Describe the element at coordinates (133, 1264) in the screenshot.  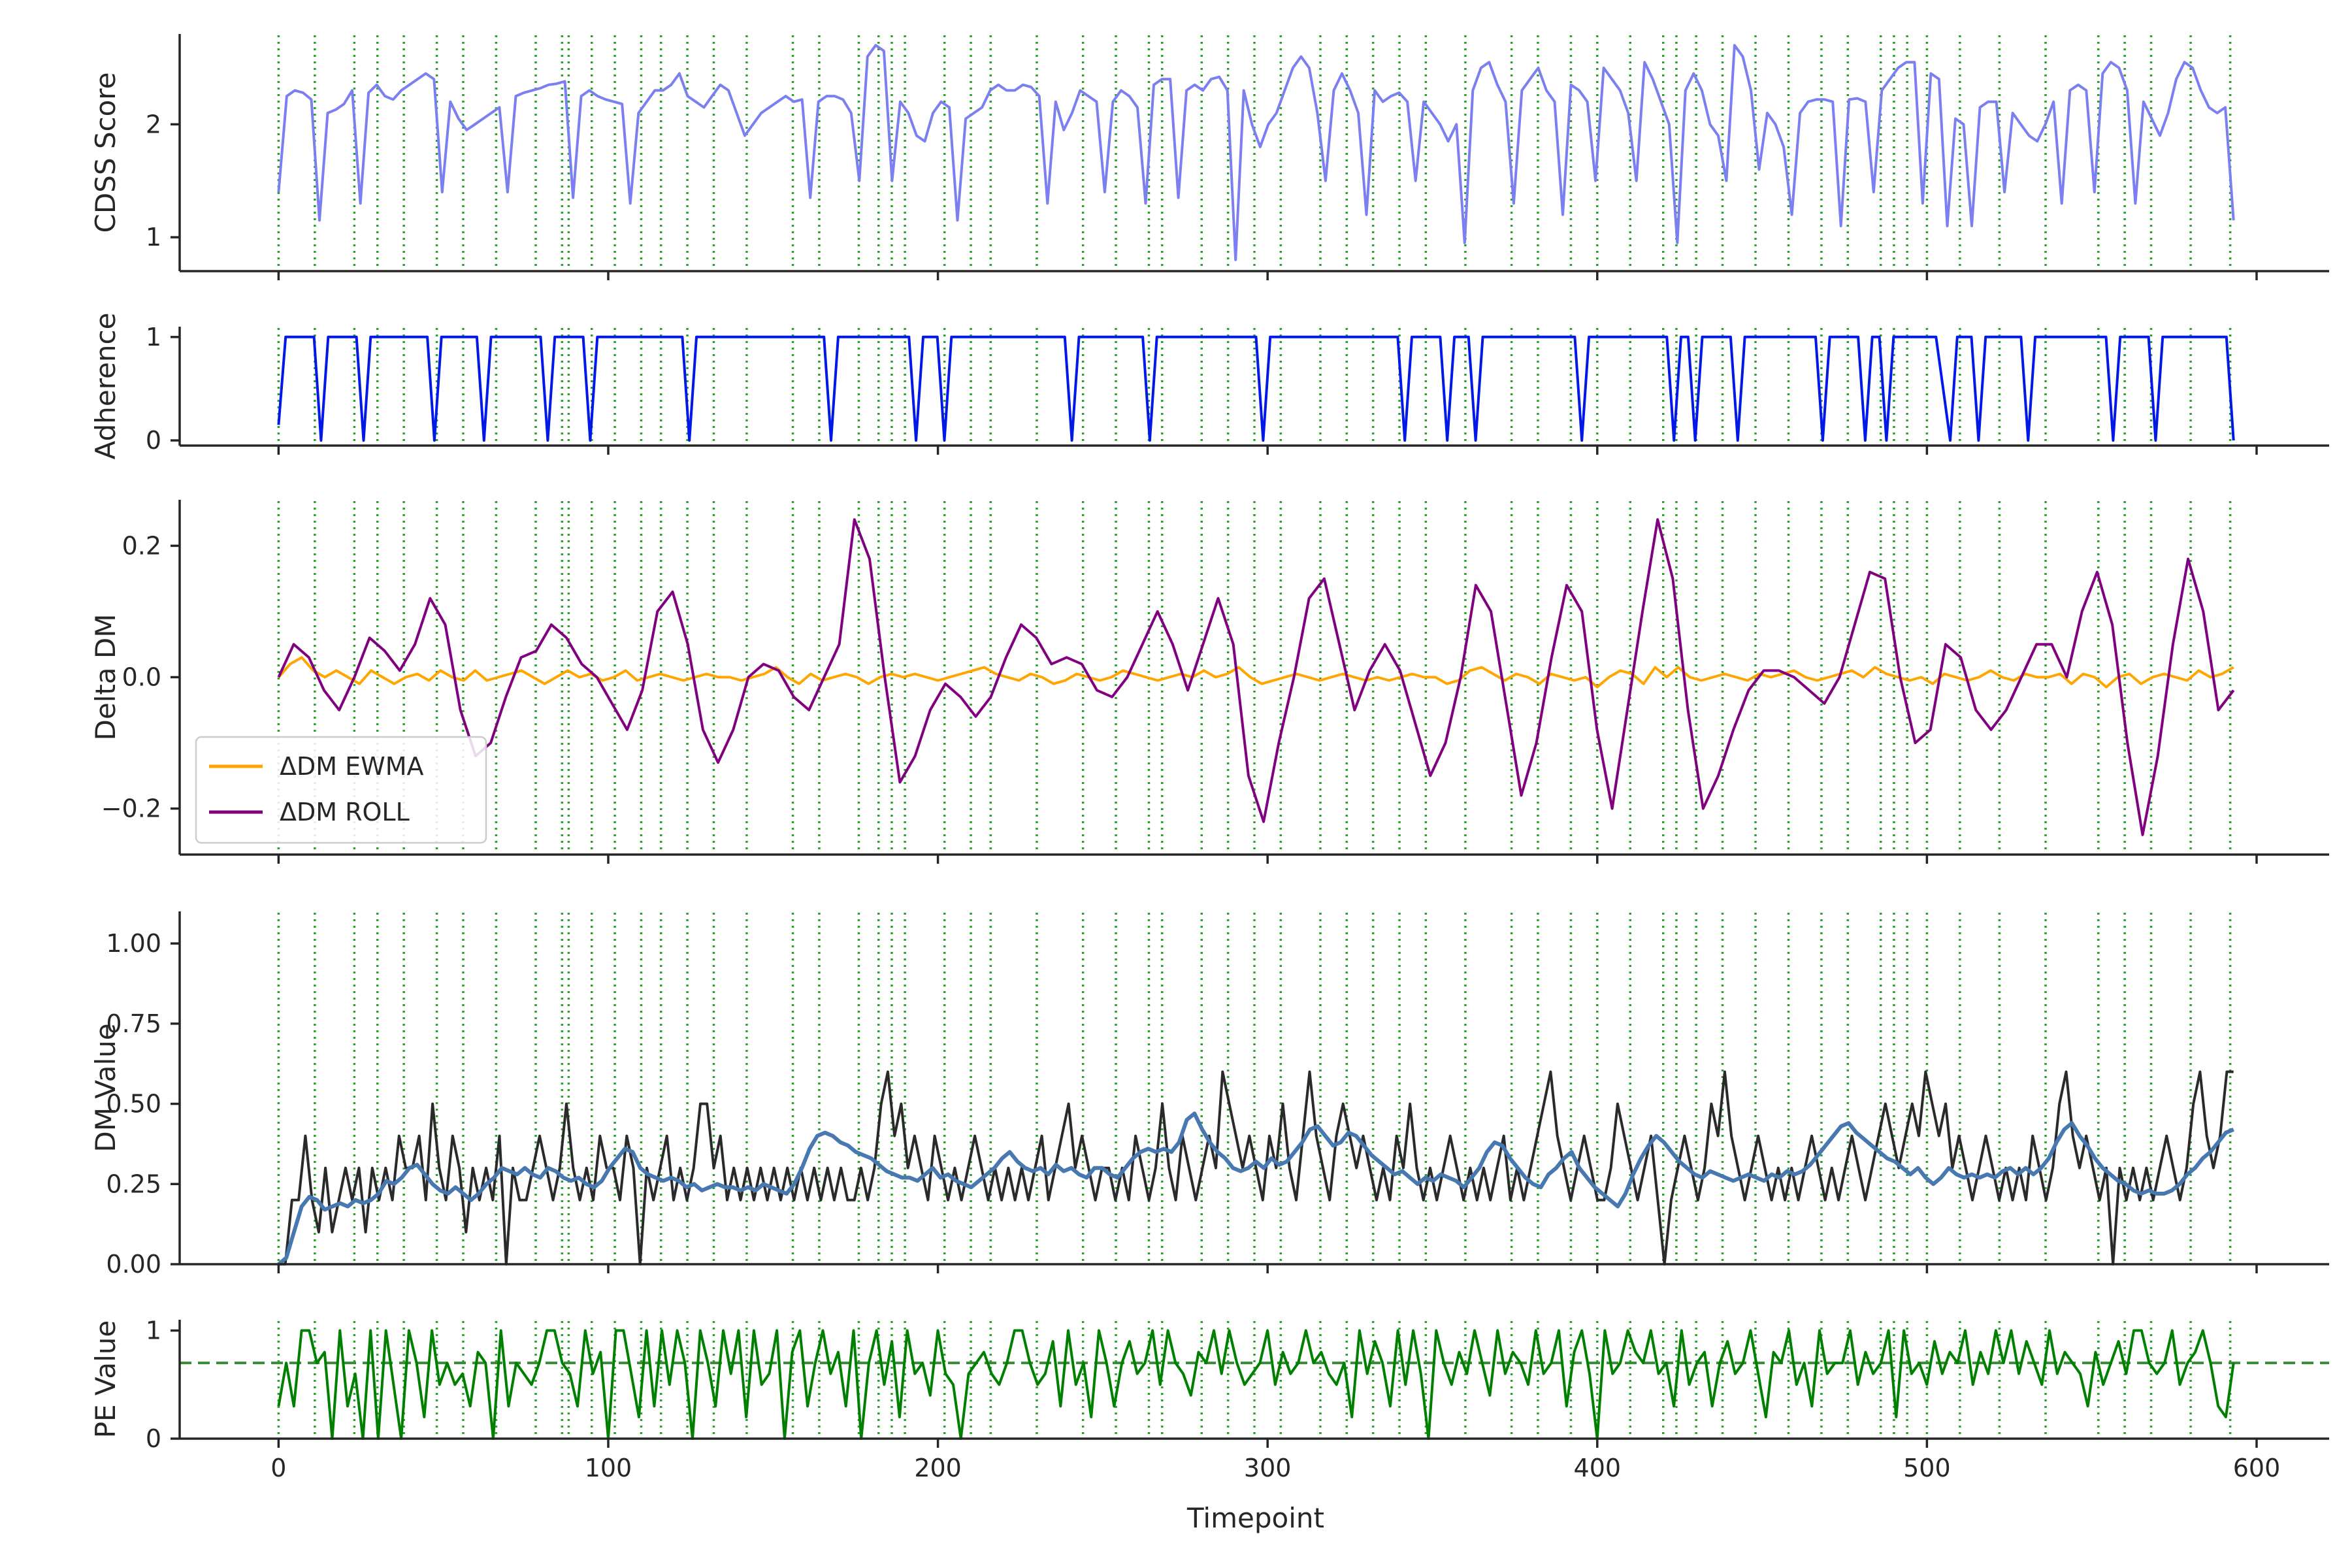
I see `y-tick-label: 0.00` at that location.